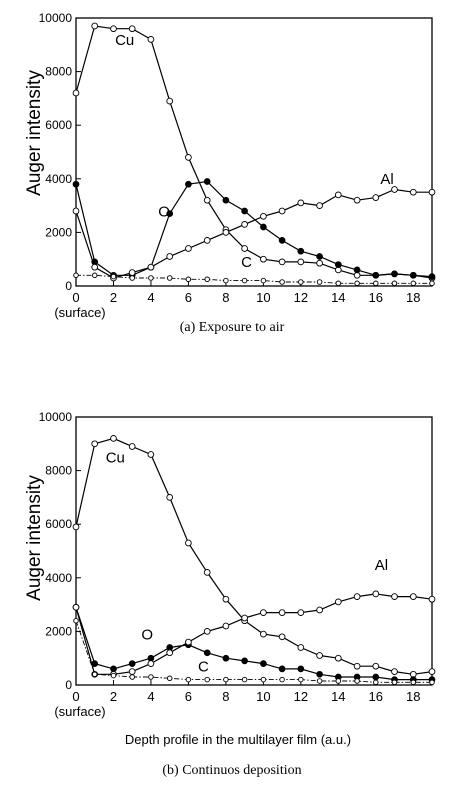 The image size is (464, 790). I want to click on x-tick-label: 12, so click(301, 297).